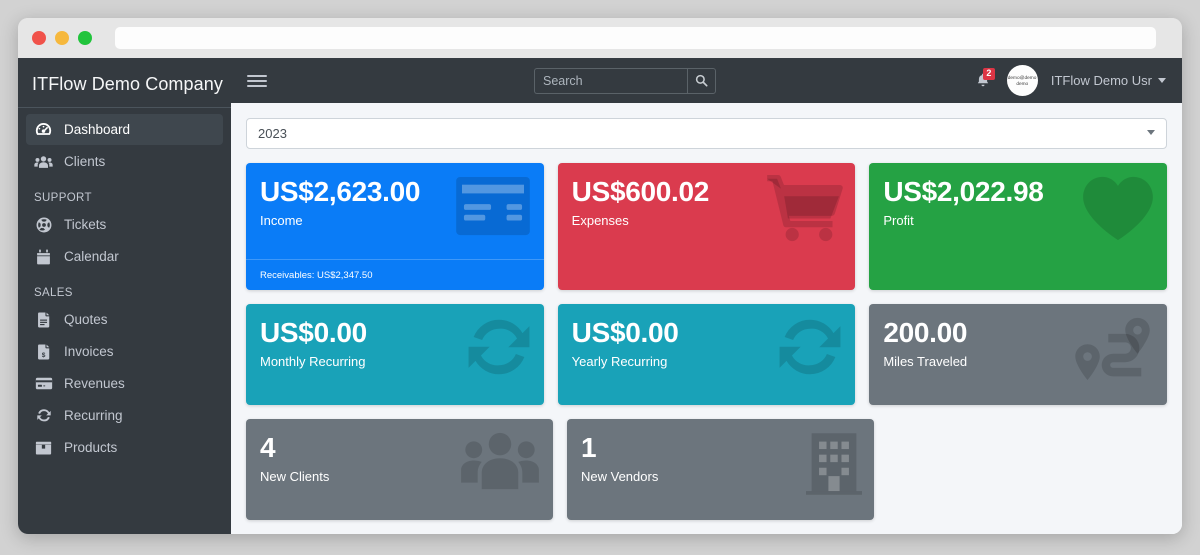  I want to click on sidebar-item-clients: Clients, so click(124, 161).